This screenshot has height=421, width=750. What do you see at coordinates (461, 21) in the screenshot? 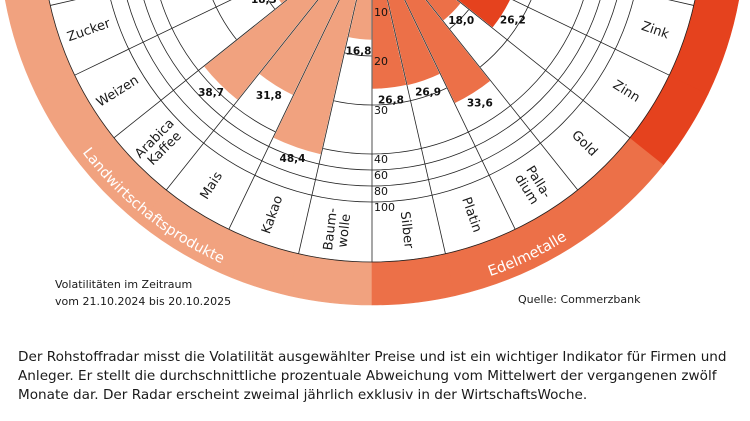
I see `value-label: 18,0` at bounding box center [461, 21].